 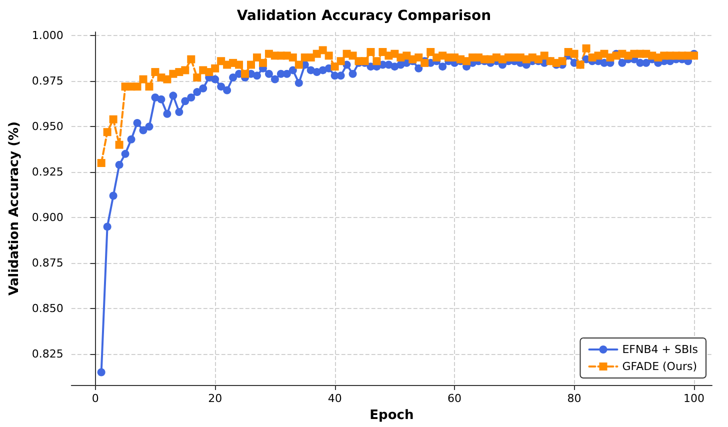 I want to click on x-tick-label: 40, so click(x=335, y=398).